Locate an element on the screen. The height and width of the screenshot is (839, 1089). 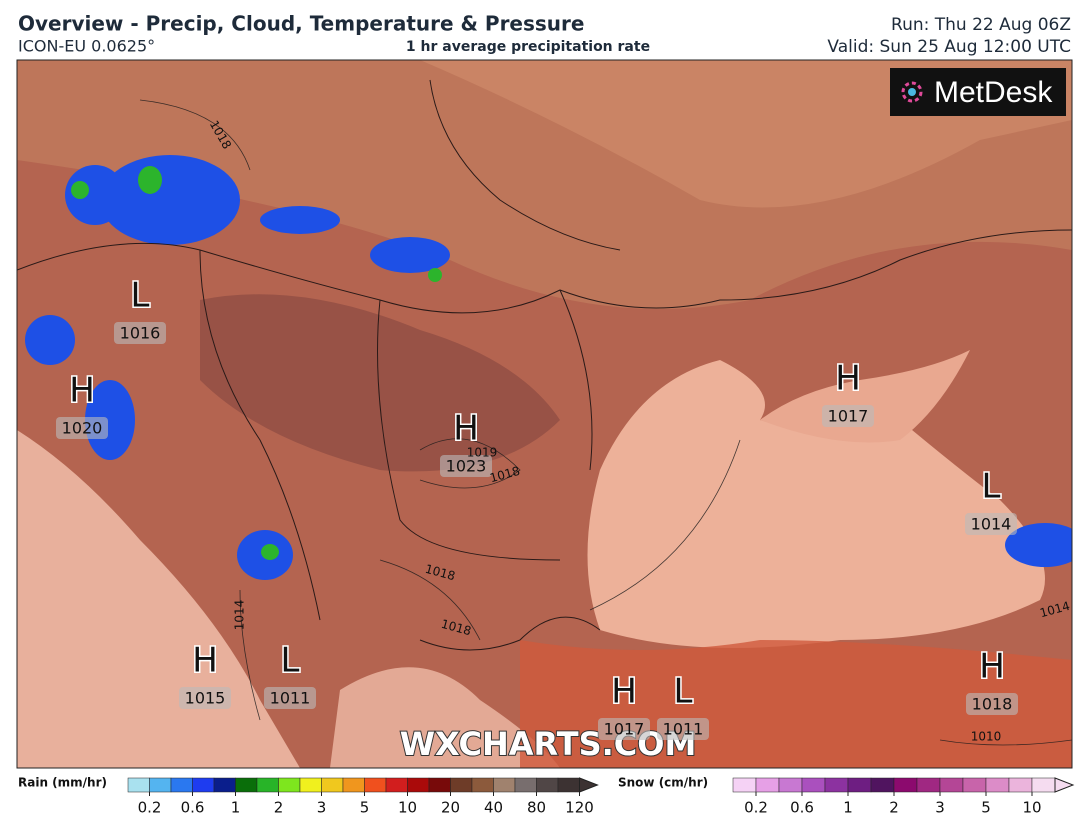
isobar-label: 1019 is located at coordinates (482, 453).